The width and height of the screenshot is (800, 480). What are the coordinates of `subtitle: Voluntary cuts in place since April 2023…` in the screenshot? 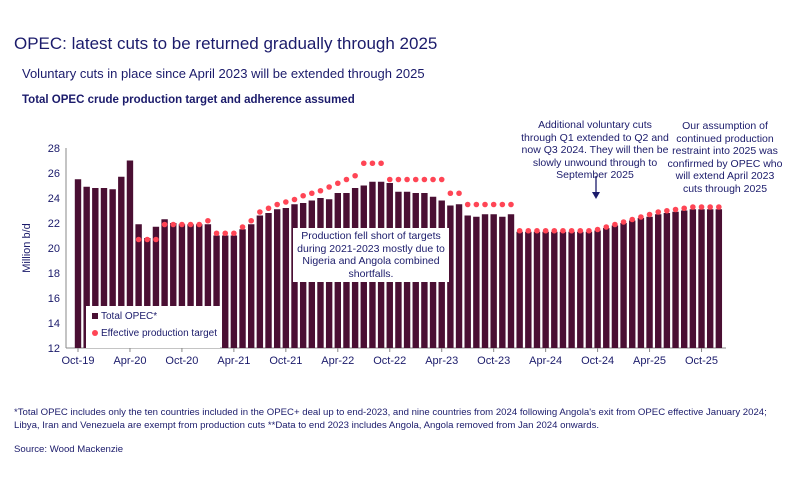 It's located at (223, 73).